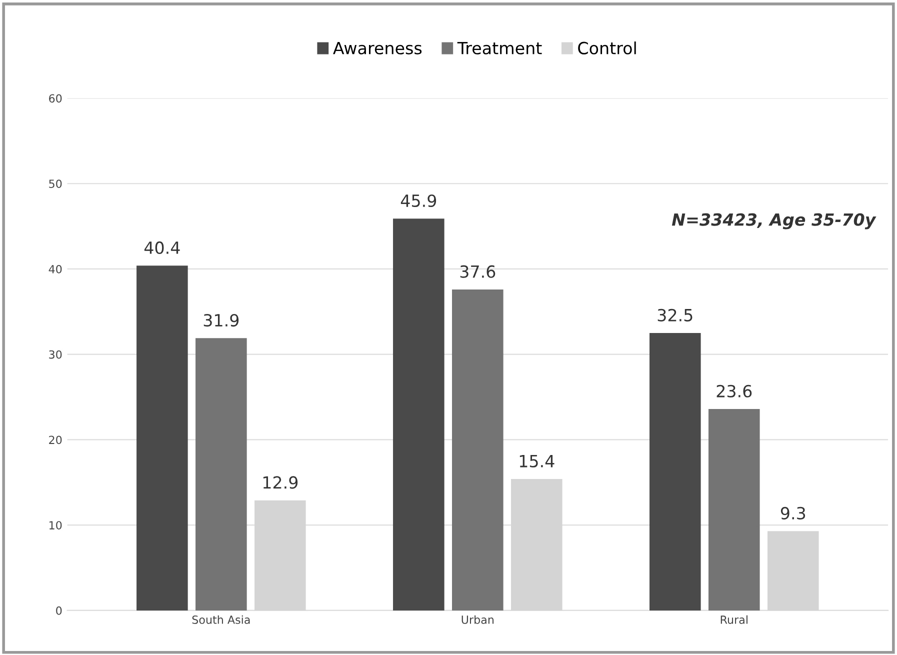 This screenshot has height=655, width=897. I want to click on x-tick-label: South Asia, so click(221, 619).